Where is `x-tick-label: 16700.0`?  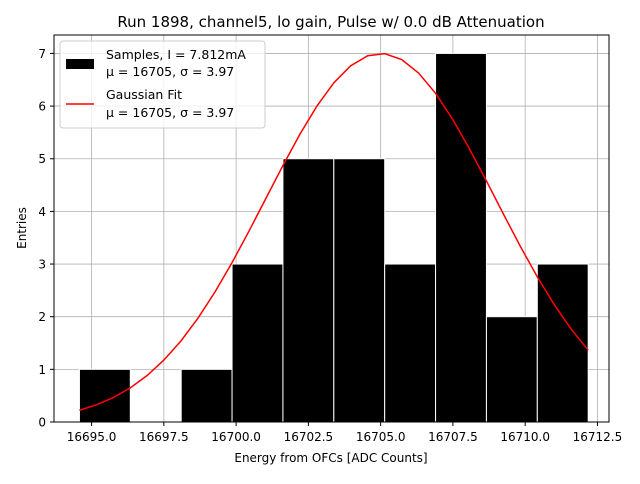 x-tick-label: 16700.0 is located at coordinates (236, 437).